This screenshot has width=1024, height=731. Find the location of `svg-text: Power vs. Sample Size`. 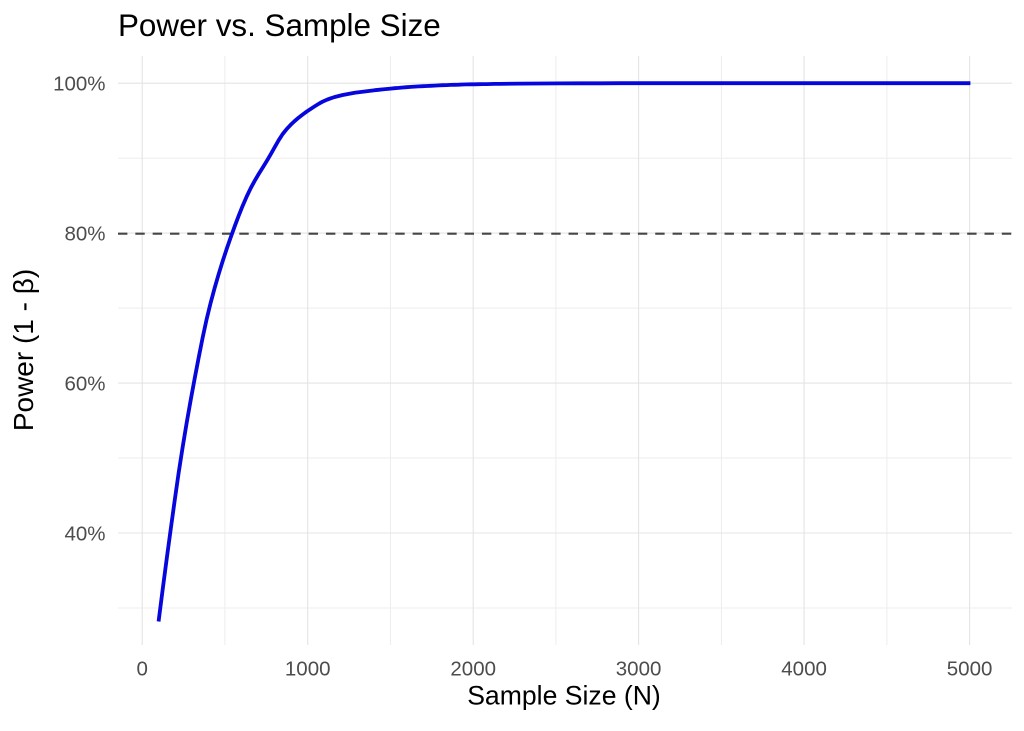

svg-text: Power vs. Sample Size is located at coordinates (279, 25).